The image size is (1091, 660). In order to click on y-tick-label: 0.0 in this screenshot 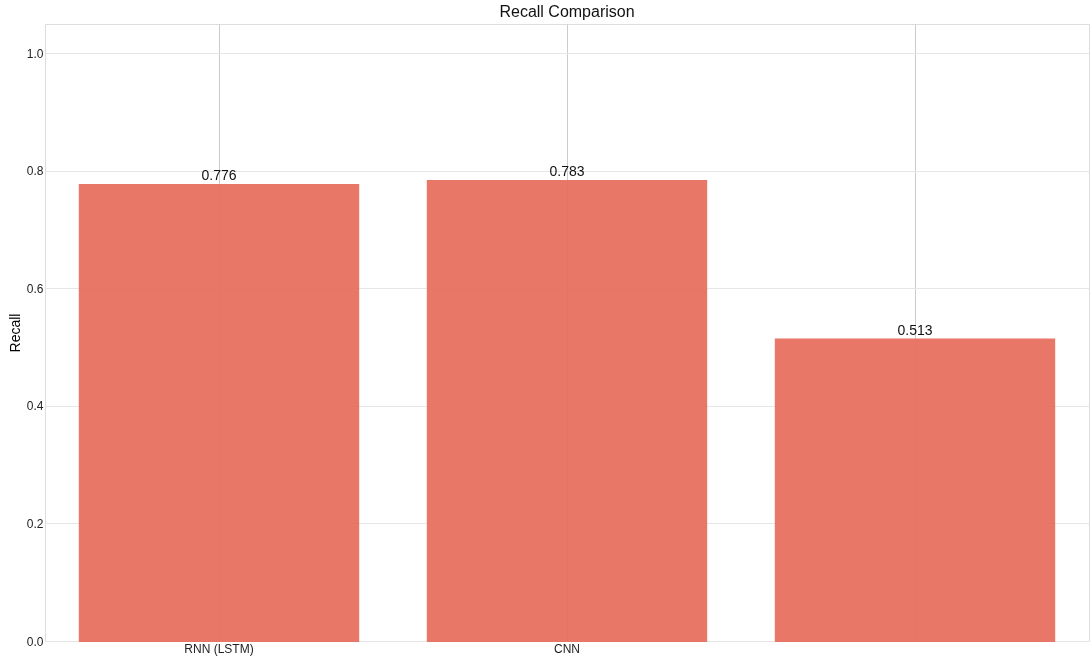, I will do `click(35, 641)`.